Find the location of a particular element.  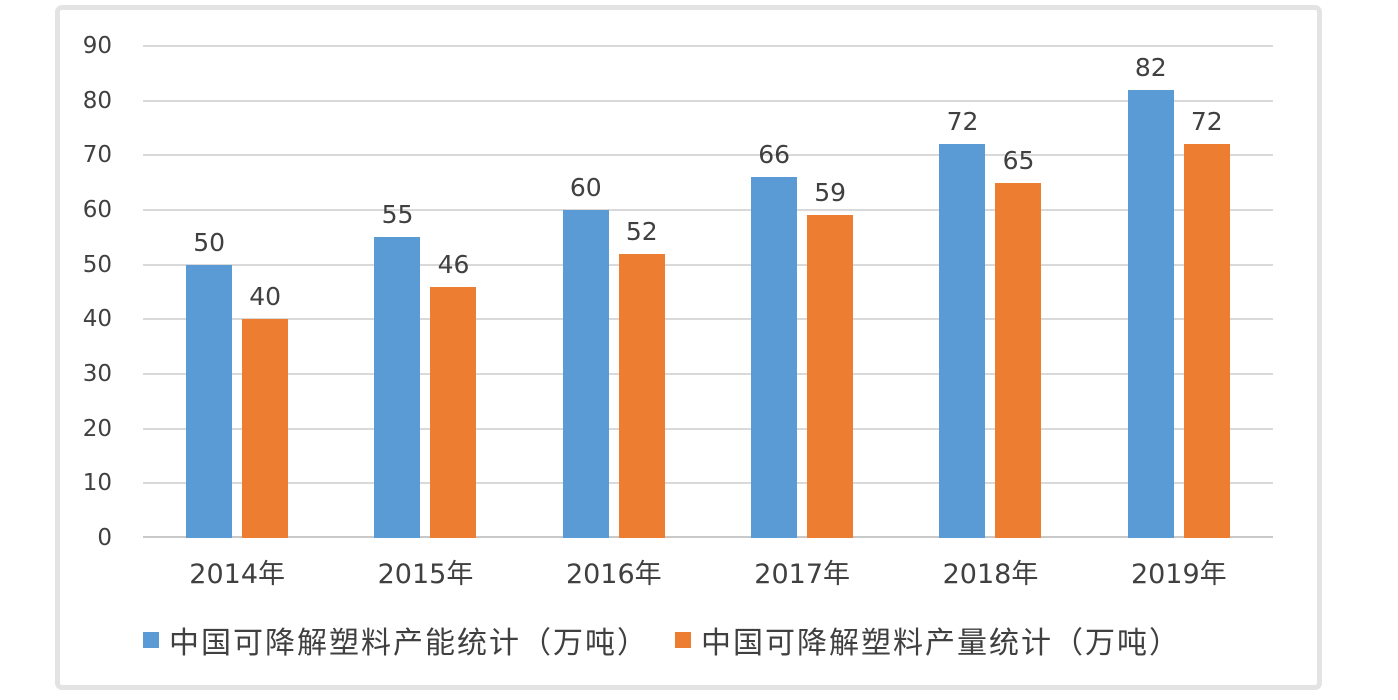

x-axis-label: 2017年 is located at coordinates (802, 574).